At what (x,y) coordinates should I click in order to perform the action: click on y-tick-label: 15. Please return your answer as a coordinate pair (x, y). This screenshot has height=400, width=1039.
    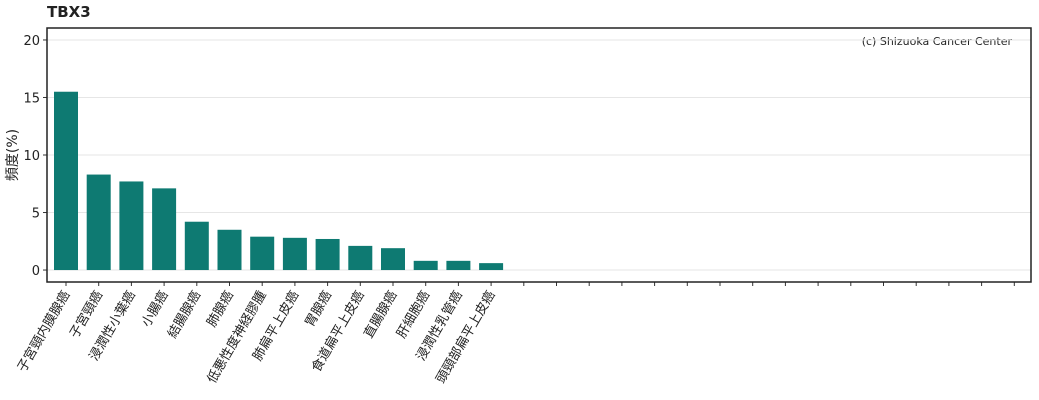
    Looking at the image, I should click on (31, 98).